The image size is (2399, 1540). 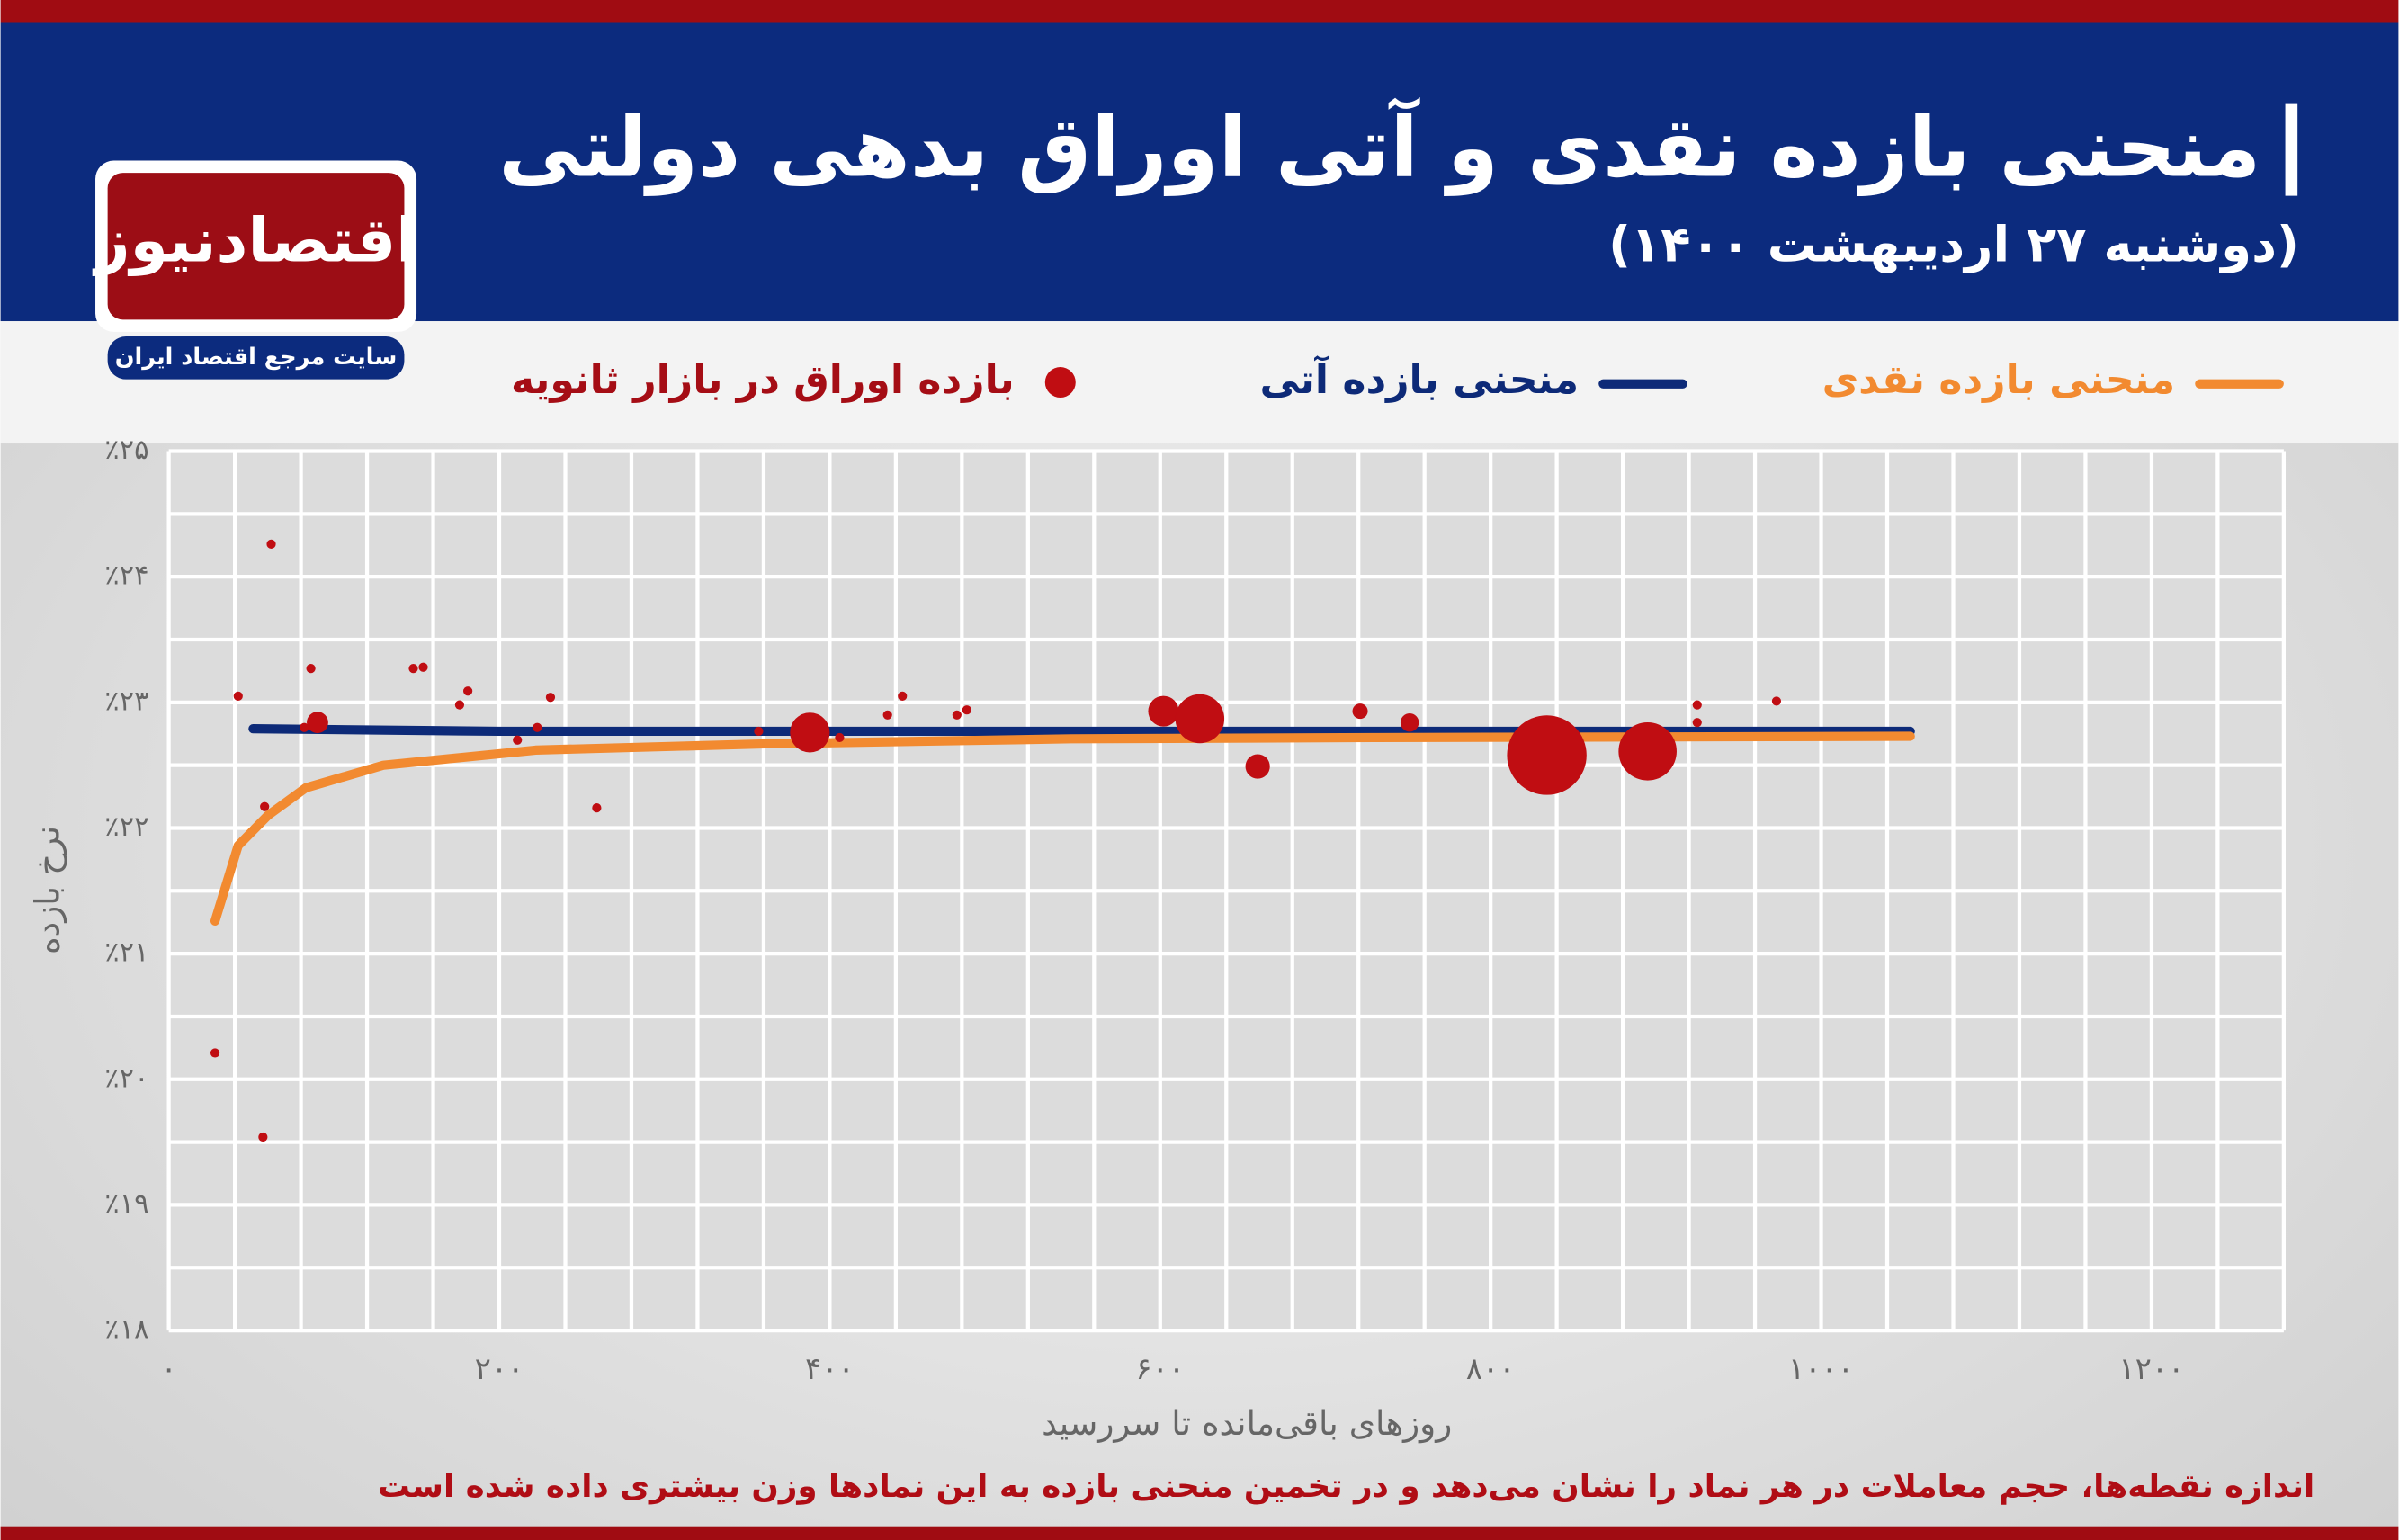 I want to click on y-tick-label: ٪۲۱, so click(x=126, y=953).